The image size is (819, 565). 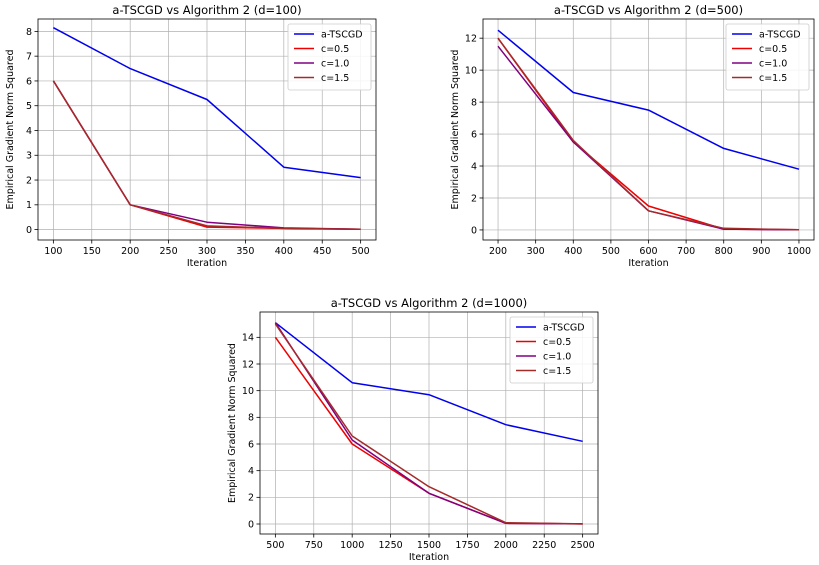 I want to click on x-tick-label: 750, so click(x=314, y=545).